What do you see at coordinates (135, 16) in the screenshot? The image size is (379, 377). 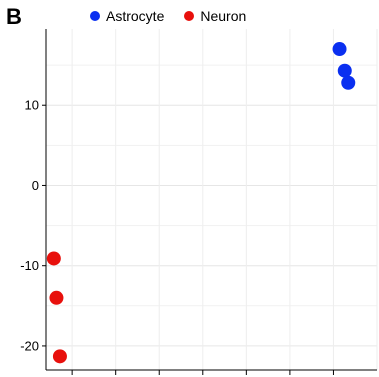 I see `legend-label-astrocyte: Astrocyte` at bounding box center [135, 16].